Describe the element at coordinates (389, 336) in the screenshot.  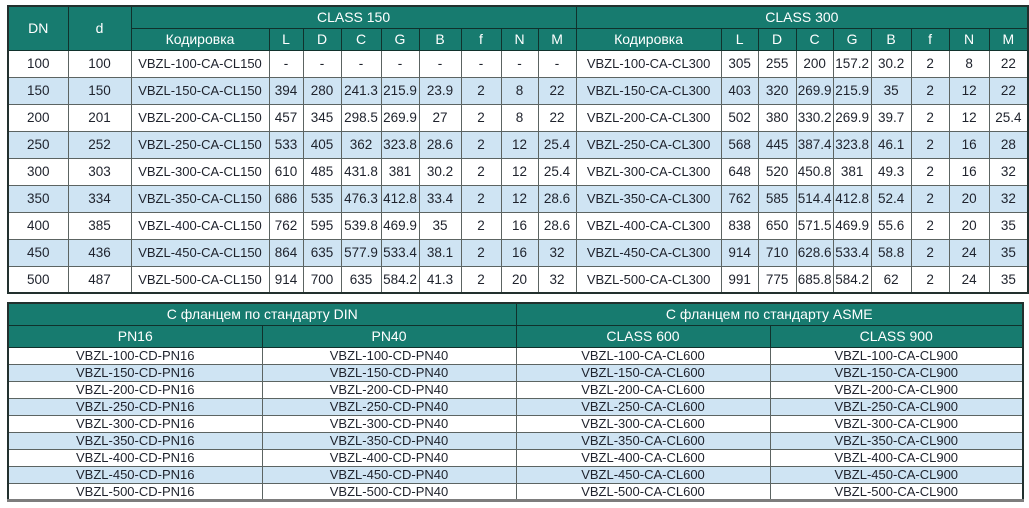
I see `column-header-pn40: PN40` at that location.